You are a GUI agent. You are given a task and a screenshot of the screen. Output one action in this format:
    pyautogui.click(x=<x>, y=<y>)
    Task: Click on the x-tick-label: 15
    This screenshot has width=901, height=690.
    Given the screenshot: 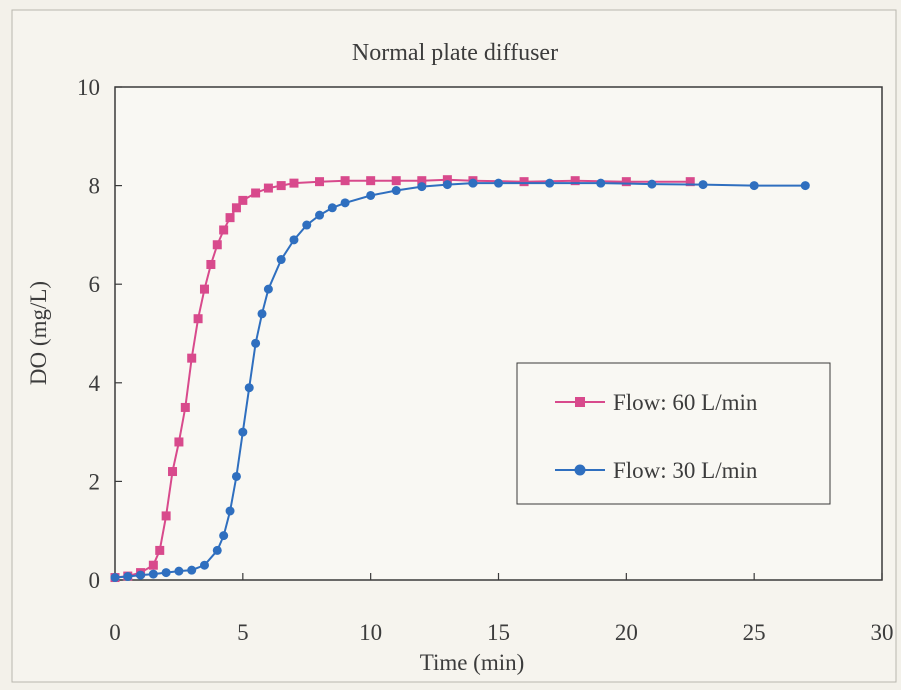 What is the action you would take?
    pyautogui.click(x=498, y=632)
    